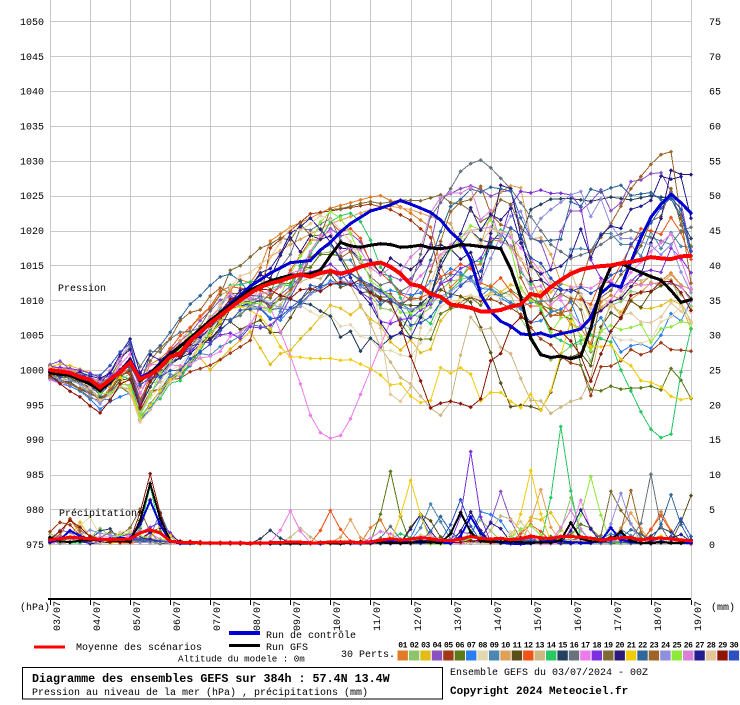 The width and height of the screenshot is (740, 705). I want to click on svg-text: 12, so click(528, 646).